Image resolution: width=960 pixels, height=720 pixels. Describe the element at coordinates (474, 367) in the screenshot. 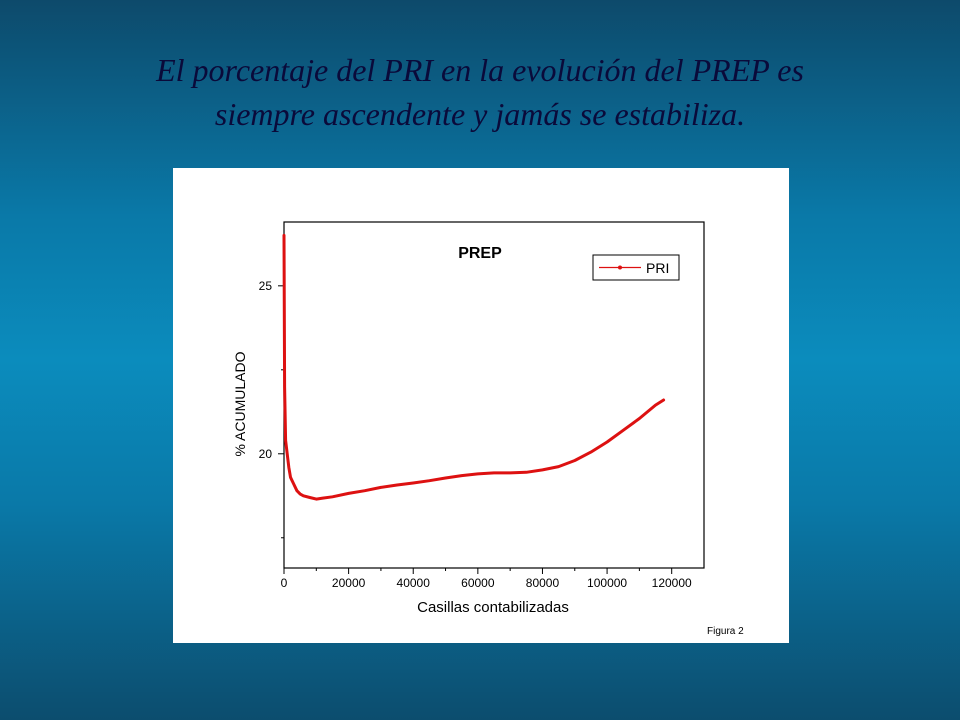

I see `series-line-pri` at that location.